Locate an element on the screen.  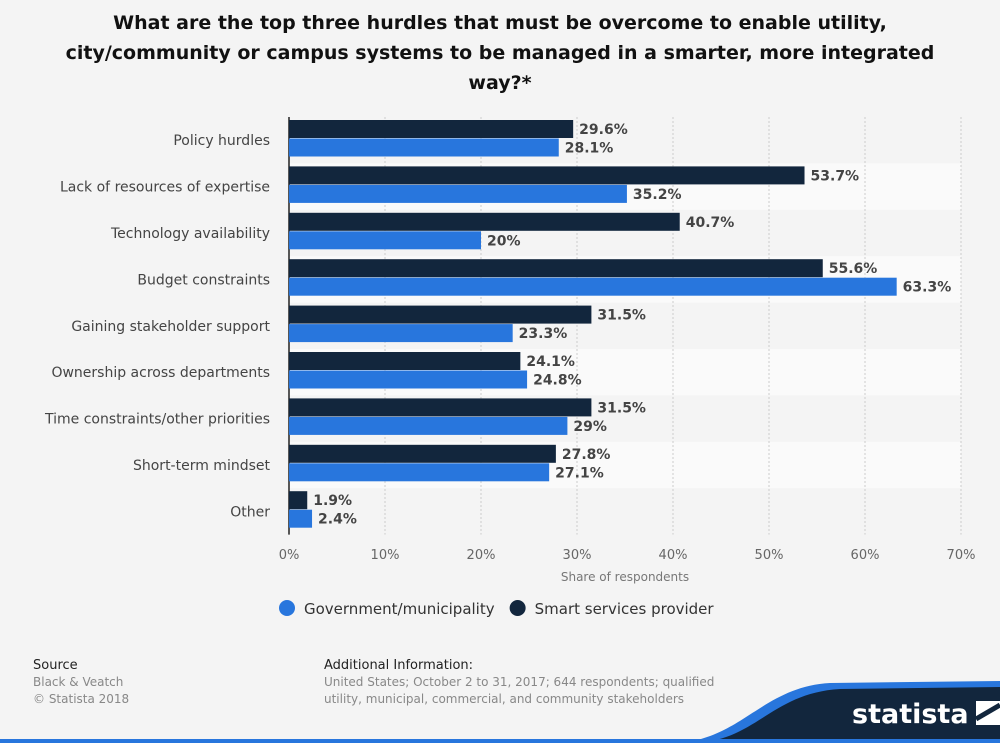
svg-text: statista is located at coordinates (910, 714).